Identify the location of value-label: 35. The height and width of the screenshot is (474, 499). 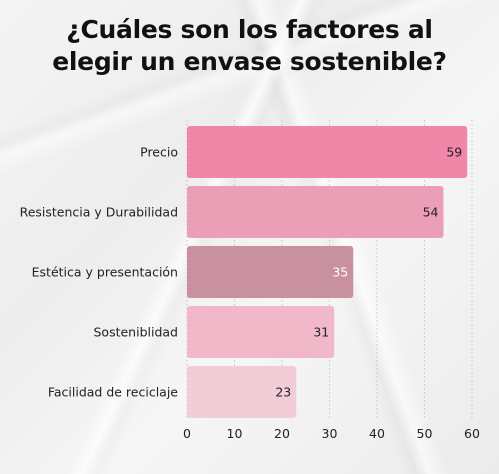
(340, 272).